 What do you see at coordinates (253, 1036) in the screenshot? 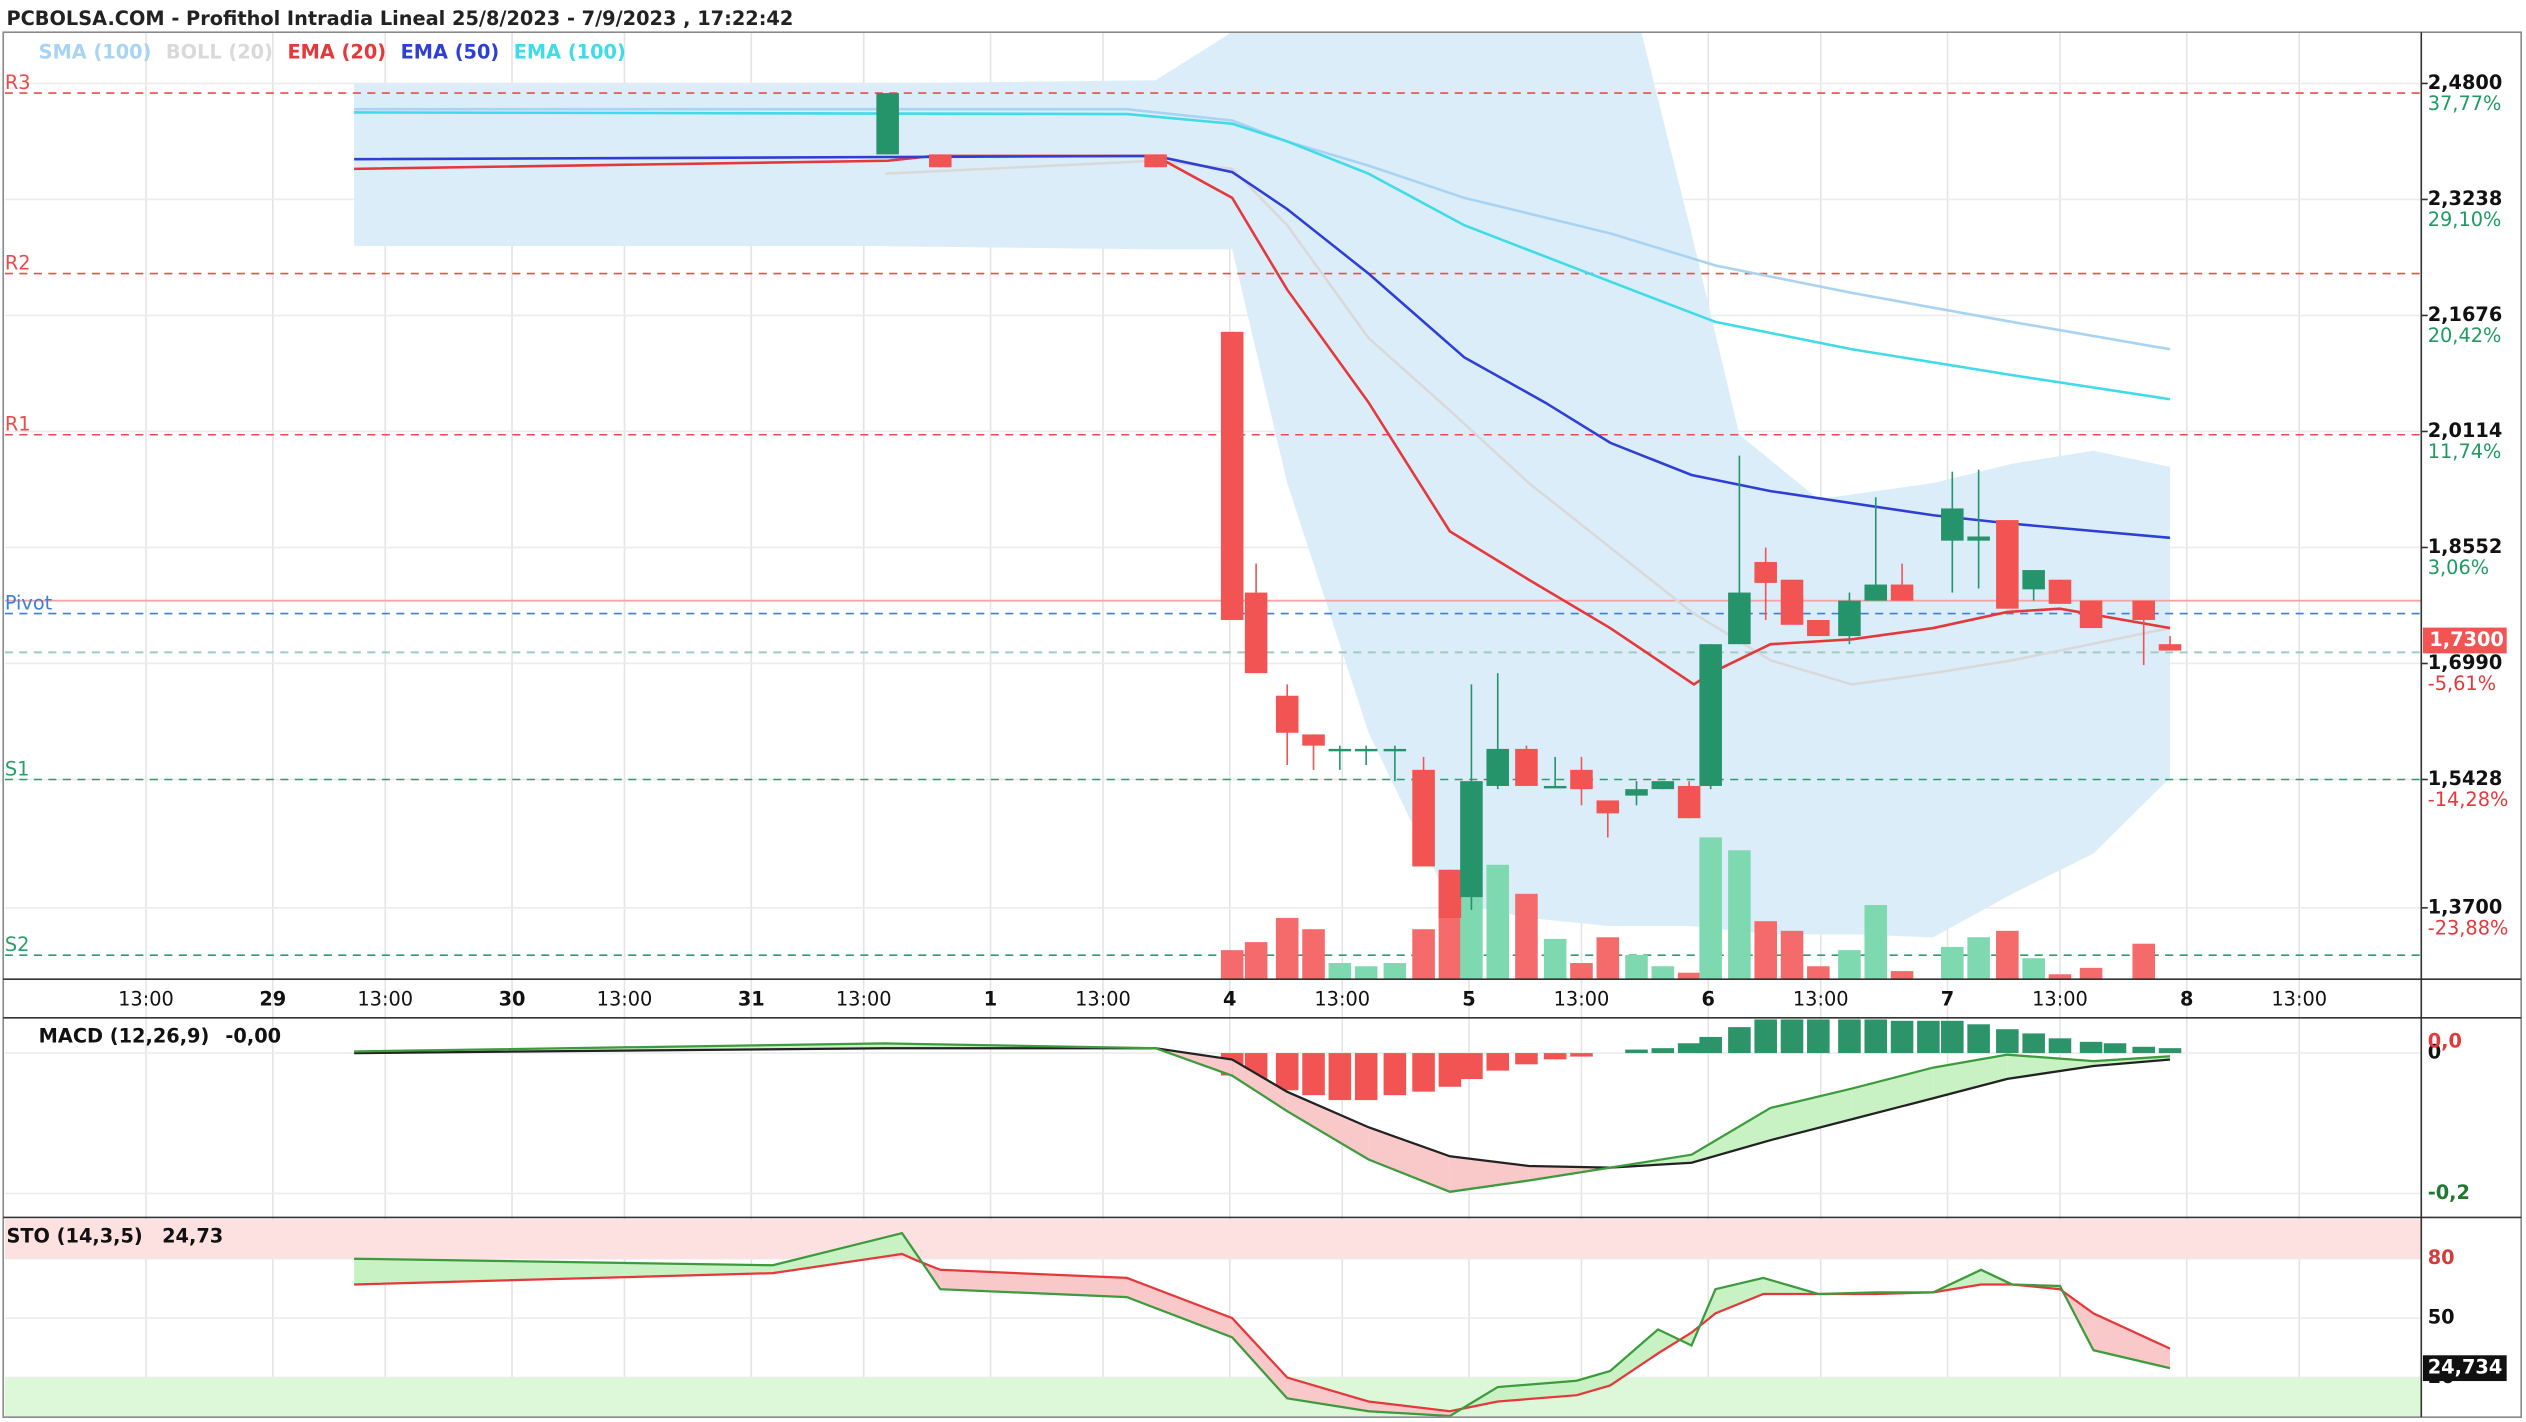
I see `indicator-value: -0,00` at bounding box center [253, 1036].